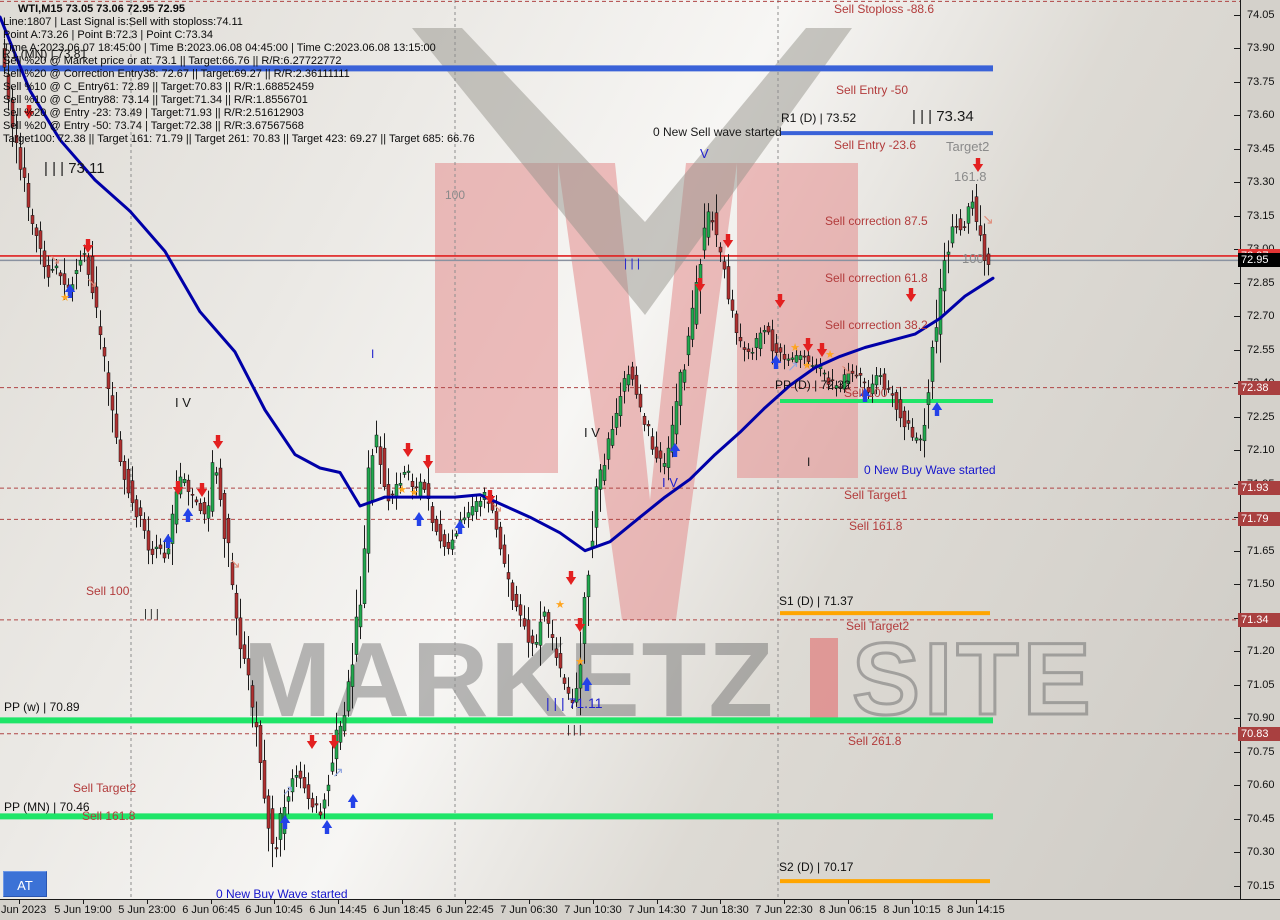 This screenshot has height=920, width=1280. I want to click on pivot-label-pp: PP (MN) | 70.46, so click(47, 807).